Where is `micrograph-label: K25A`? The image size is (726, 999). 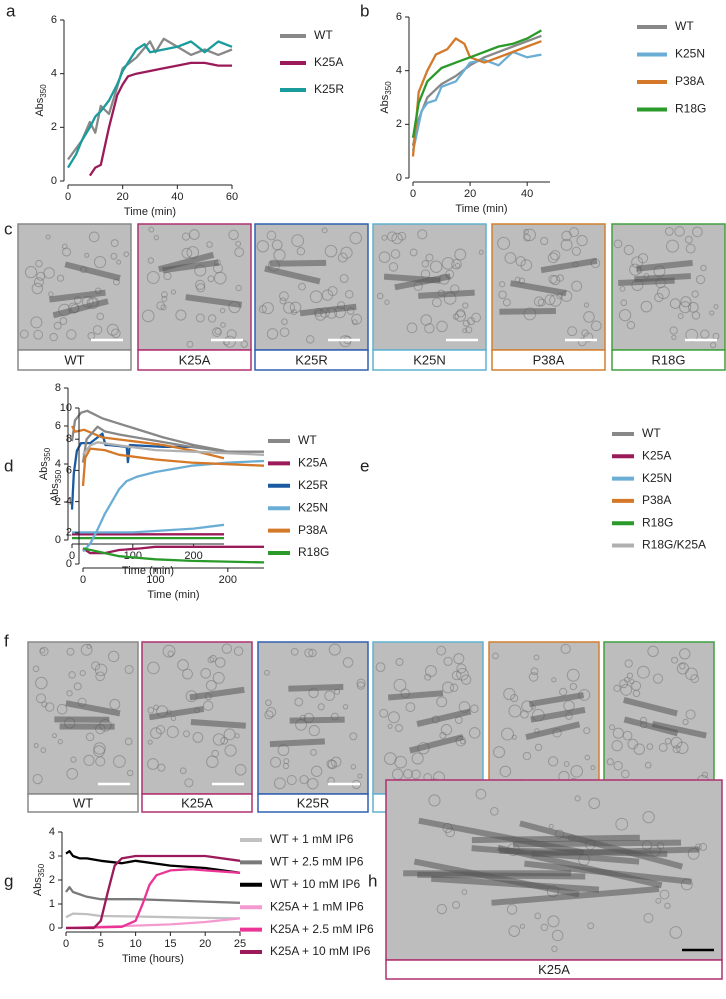
micrograph-label: K25A is located at coordinates (195, 359).